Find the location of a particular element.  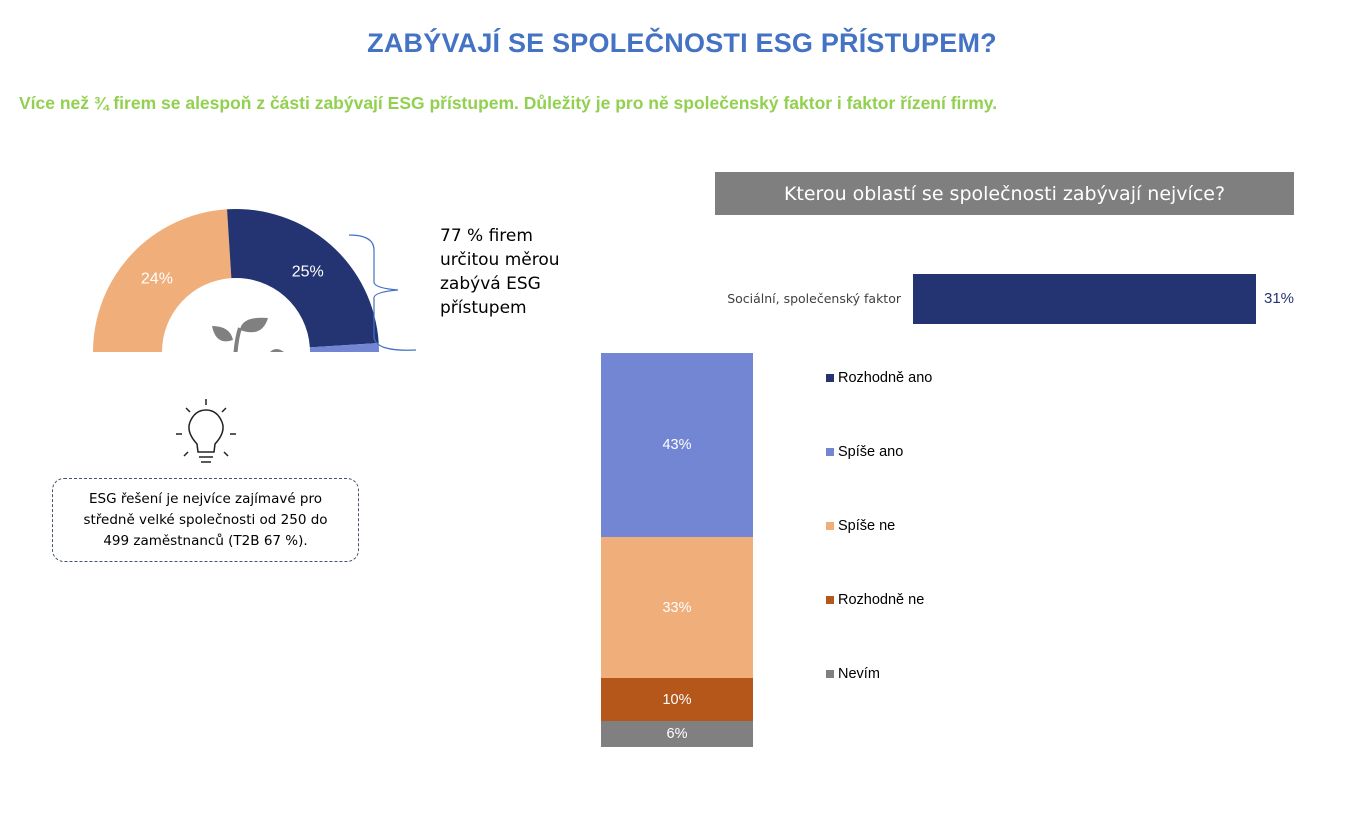

legend-label-0: Rozhodně ano is located at coordinates (885, 378).